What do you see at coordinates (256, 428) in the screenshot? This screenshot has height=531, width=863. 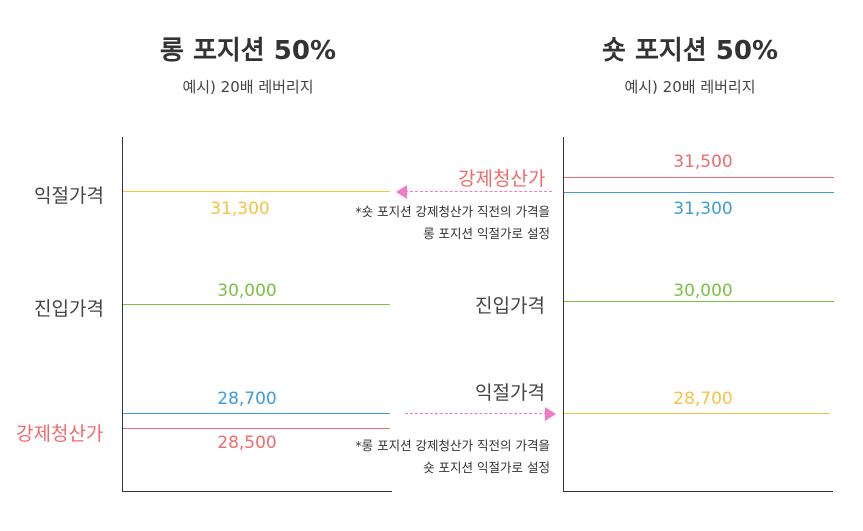 I see `long-liquidation-line` at bounding box center [256, 428].